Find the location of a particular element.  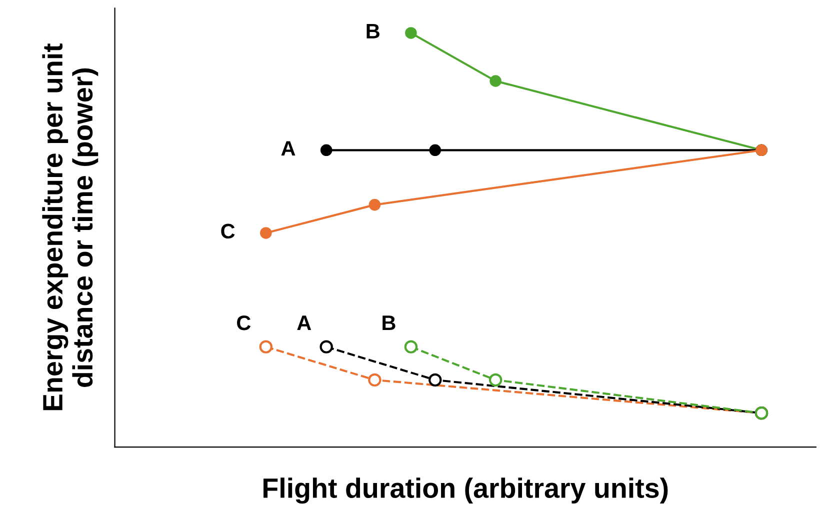

y-axis-title: Energy expenditure per unit distance or time (power) is located at coordinates (70, 226).